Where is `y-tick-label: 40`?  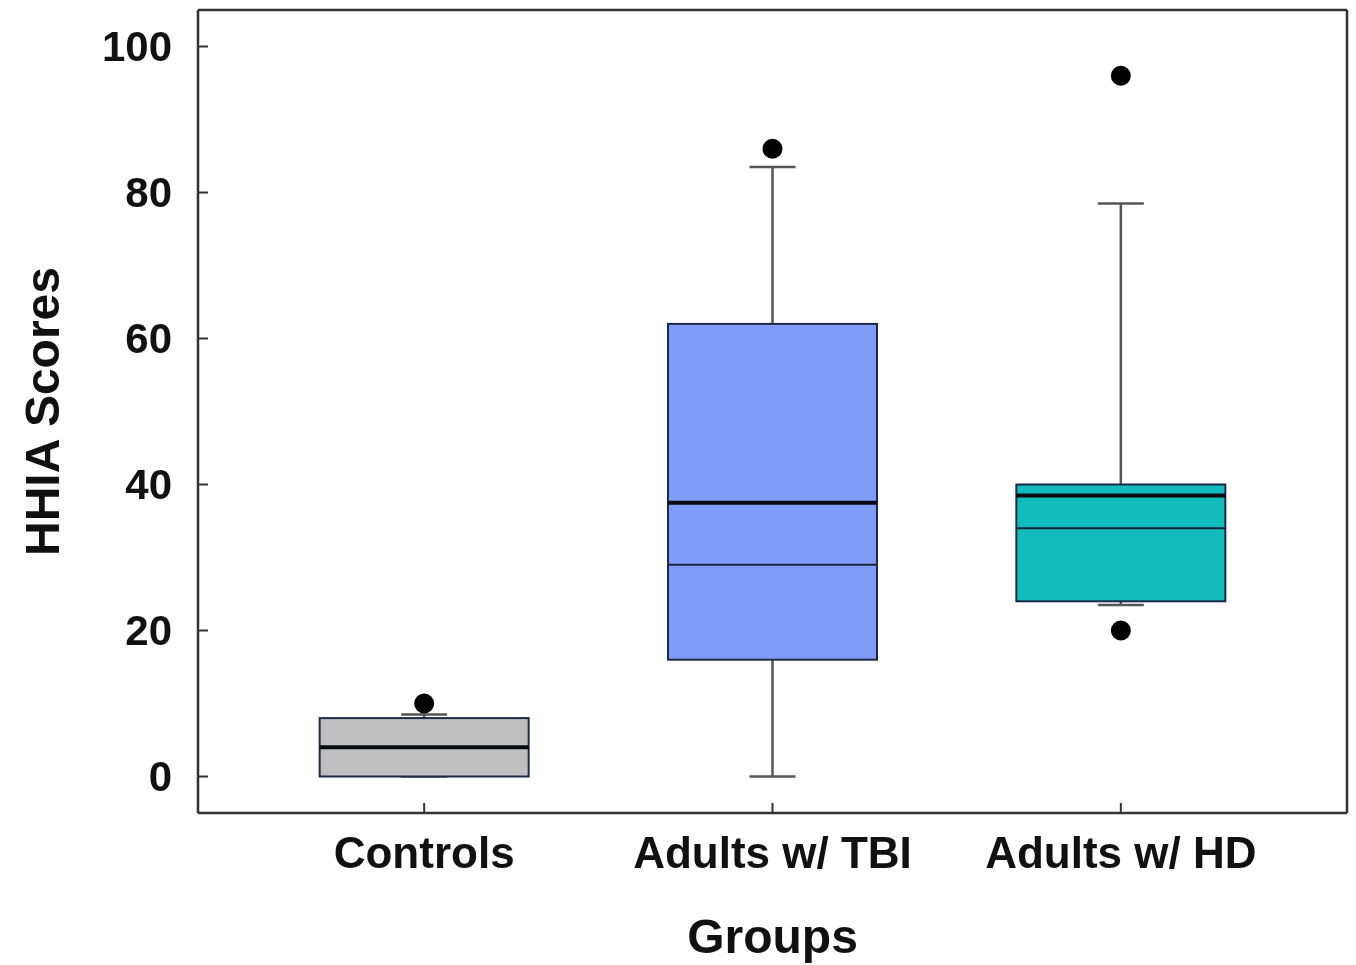 y-tick-label: 40 is located at coordinates (148, 485).